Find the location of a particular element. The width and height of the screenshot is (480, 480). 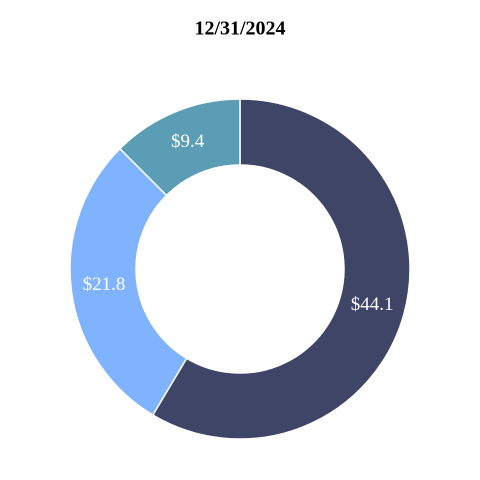

value-label: $21.8 is located at coordinates (104, 284).